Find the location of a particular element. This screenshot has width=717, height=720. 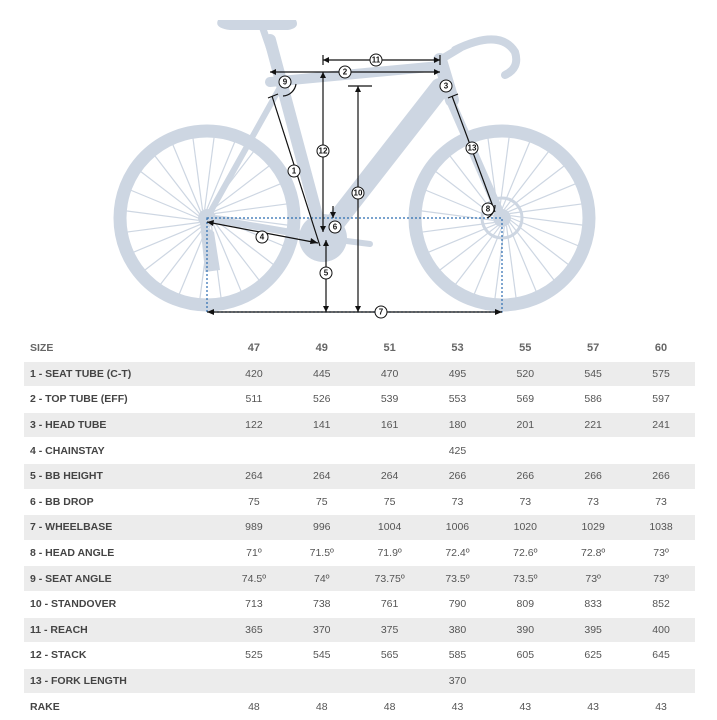

table-row: 6 - BB DROP 75 75 75 73 73 73 73 is located at coordinates (359, 502).